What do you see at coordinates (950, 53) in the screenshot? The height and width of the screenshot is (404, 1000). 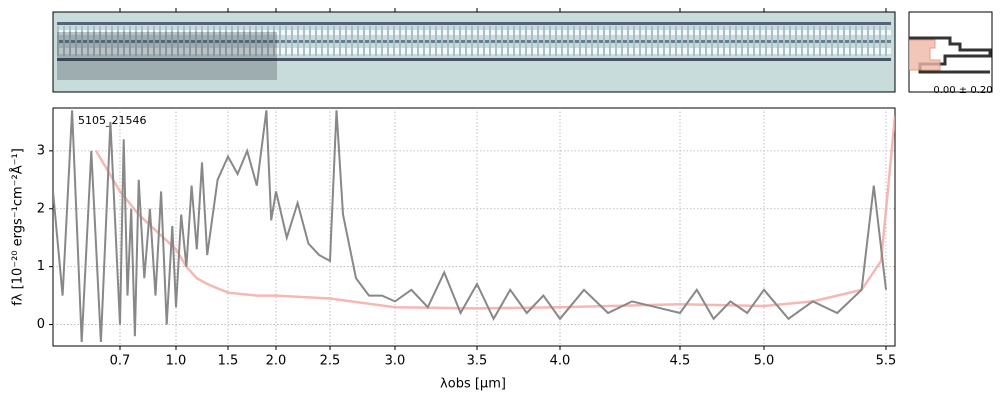 I see `profile-panel: 0.00 ± 0.20` at bounding box center [950, 53].